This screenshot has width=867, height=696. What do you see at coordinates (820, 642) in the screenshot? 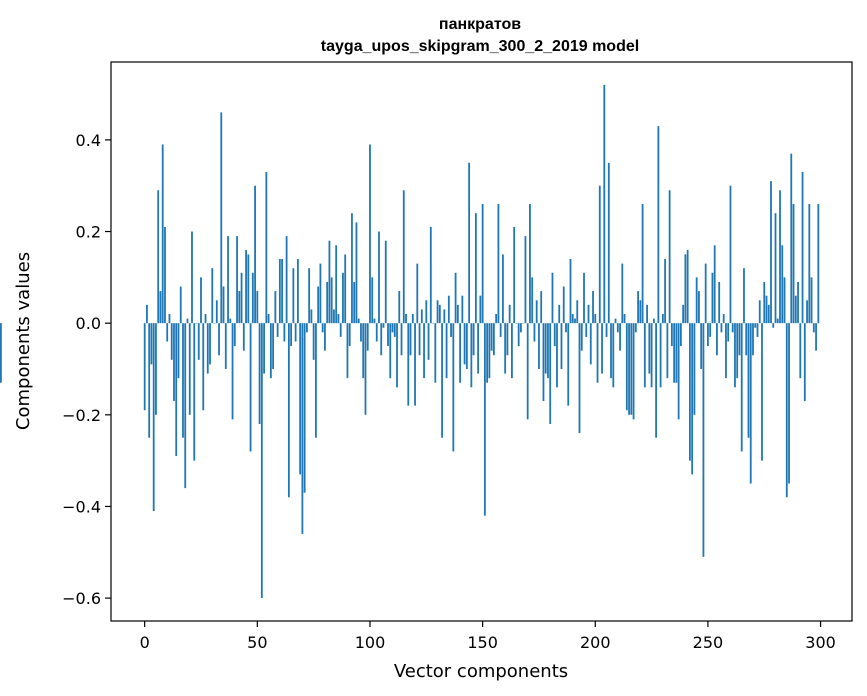
I see `x-tick-label: 300` at bounding box center [820, 642].